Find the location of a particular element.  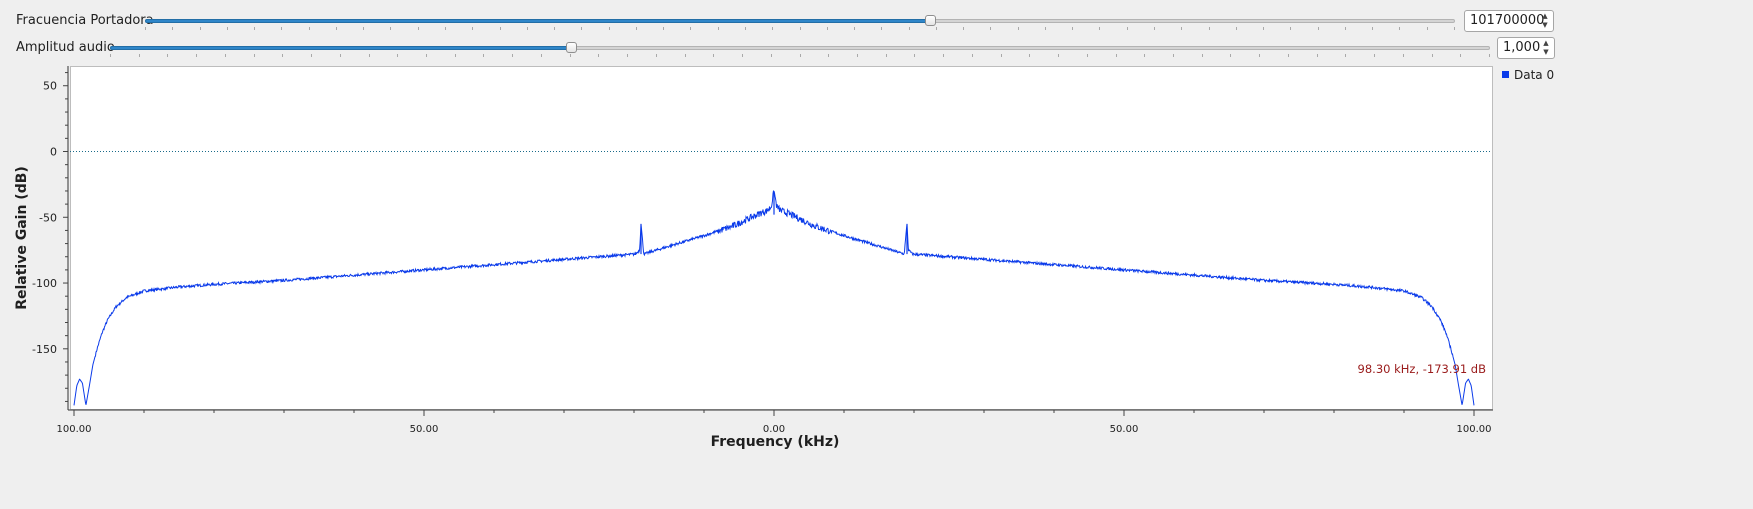

audio-amplitude-spinbox: 1,000 ▲ ▼ is located at coordinates (1526, 48).